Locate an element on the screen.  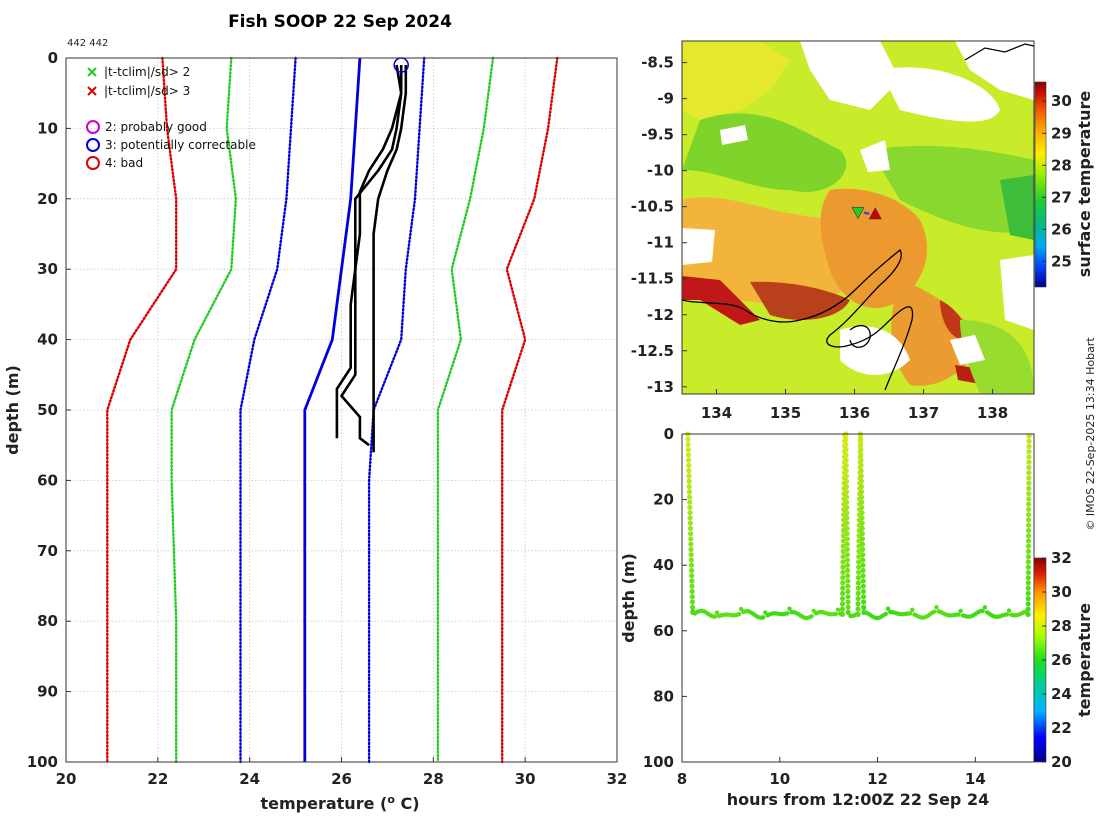
map-xtick-4: 138 is located at coordinates (992, 413).